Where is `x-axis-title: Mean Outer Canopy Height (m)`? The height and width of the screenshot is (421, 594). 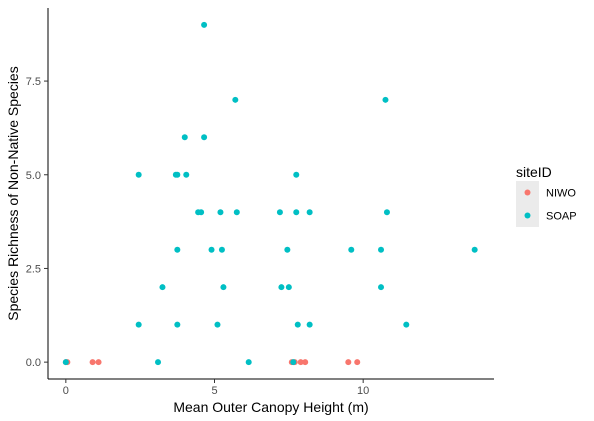
x-axis-title: Mean Outer Canopy Height (m) is located at coordinates (270, 407).